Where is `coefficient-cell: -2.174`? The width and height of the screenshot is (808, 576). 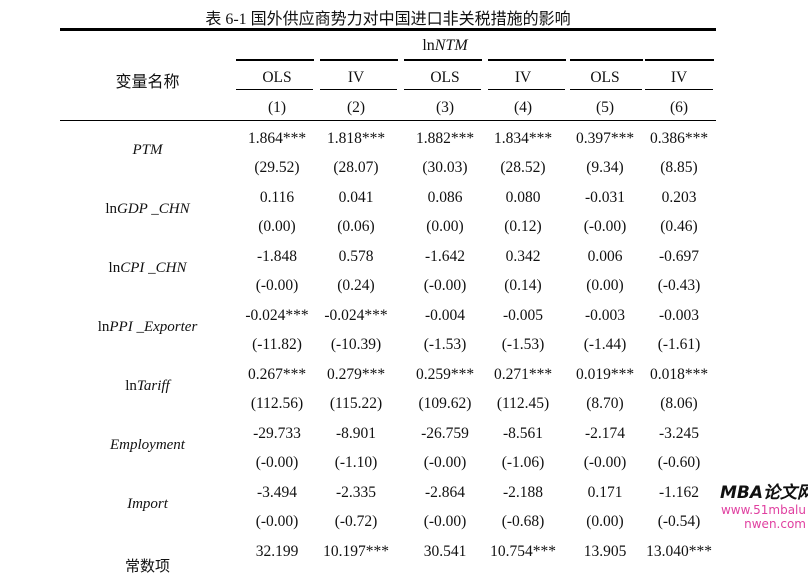
coefficient-cell: -2.174 is located at coordinates (605, 433).